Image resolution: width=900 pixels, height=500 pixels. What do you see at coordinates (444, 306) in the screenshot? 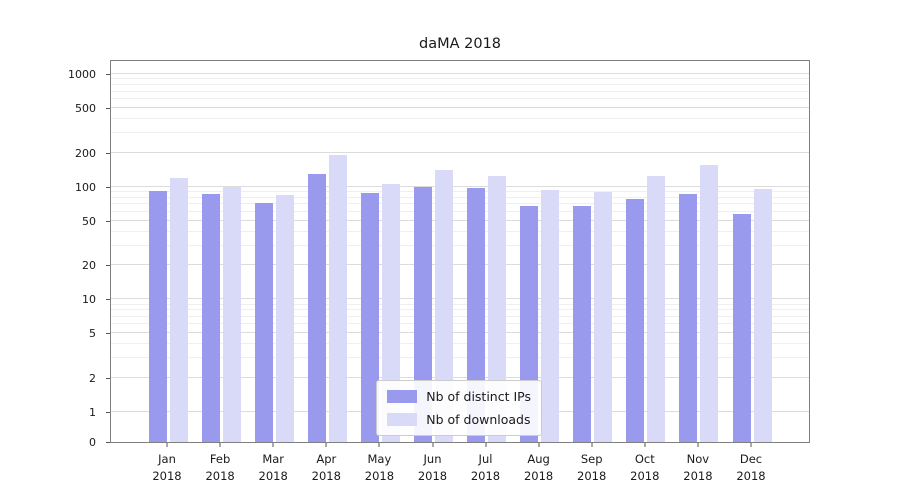
I see `bar-downloads-jun` at bounding box center [444, 306].